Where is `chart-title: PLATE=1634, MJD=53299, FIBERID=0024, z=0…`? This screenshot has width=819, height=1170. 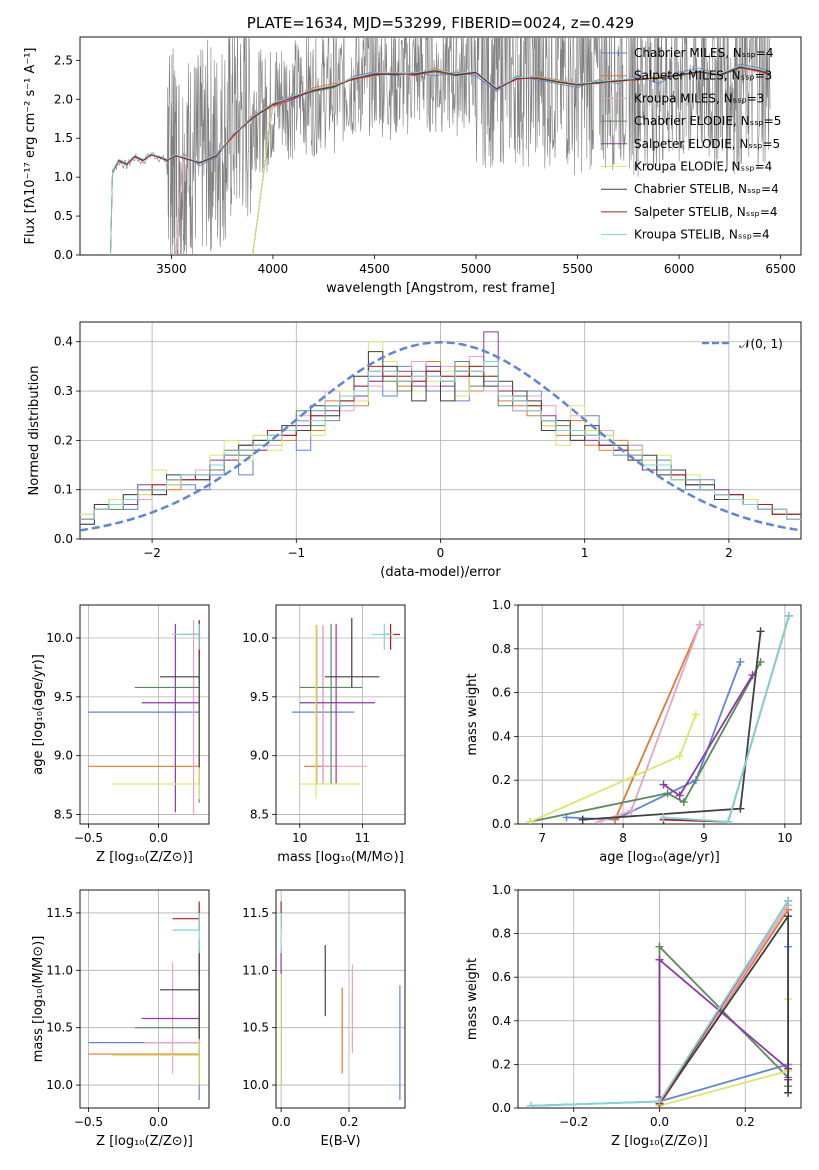
chart-title: PLATE=1634, MJD=53299, FIBERID=0024, z=0… is located at coordinates (440, 23).